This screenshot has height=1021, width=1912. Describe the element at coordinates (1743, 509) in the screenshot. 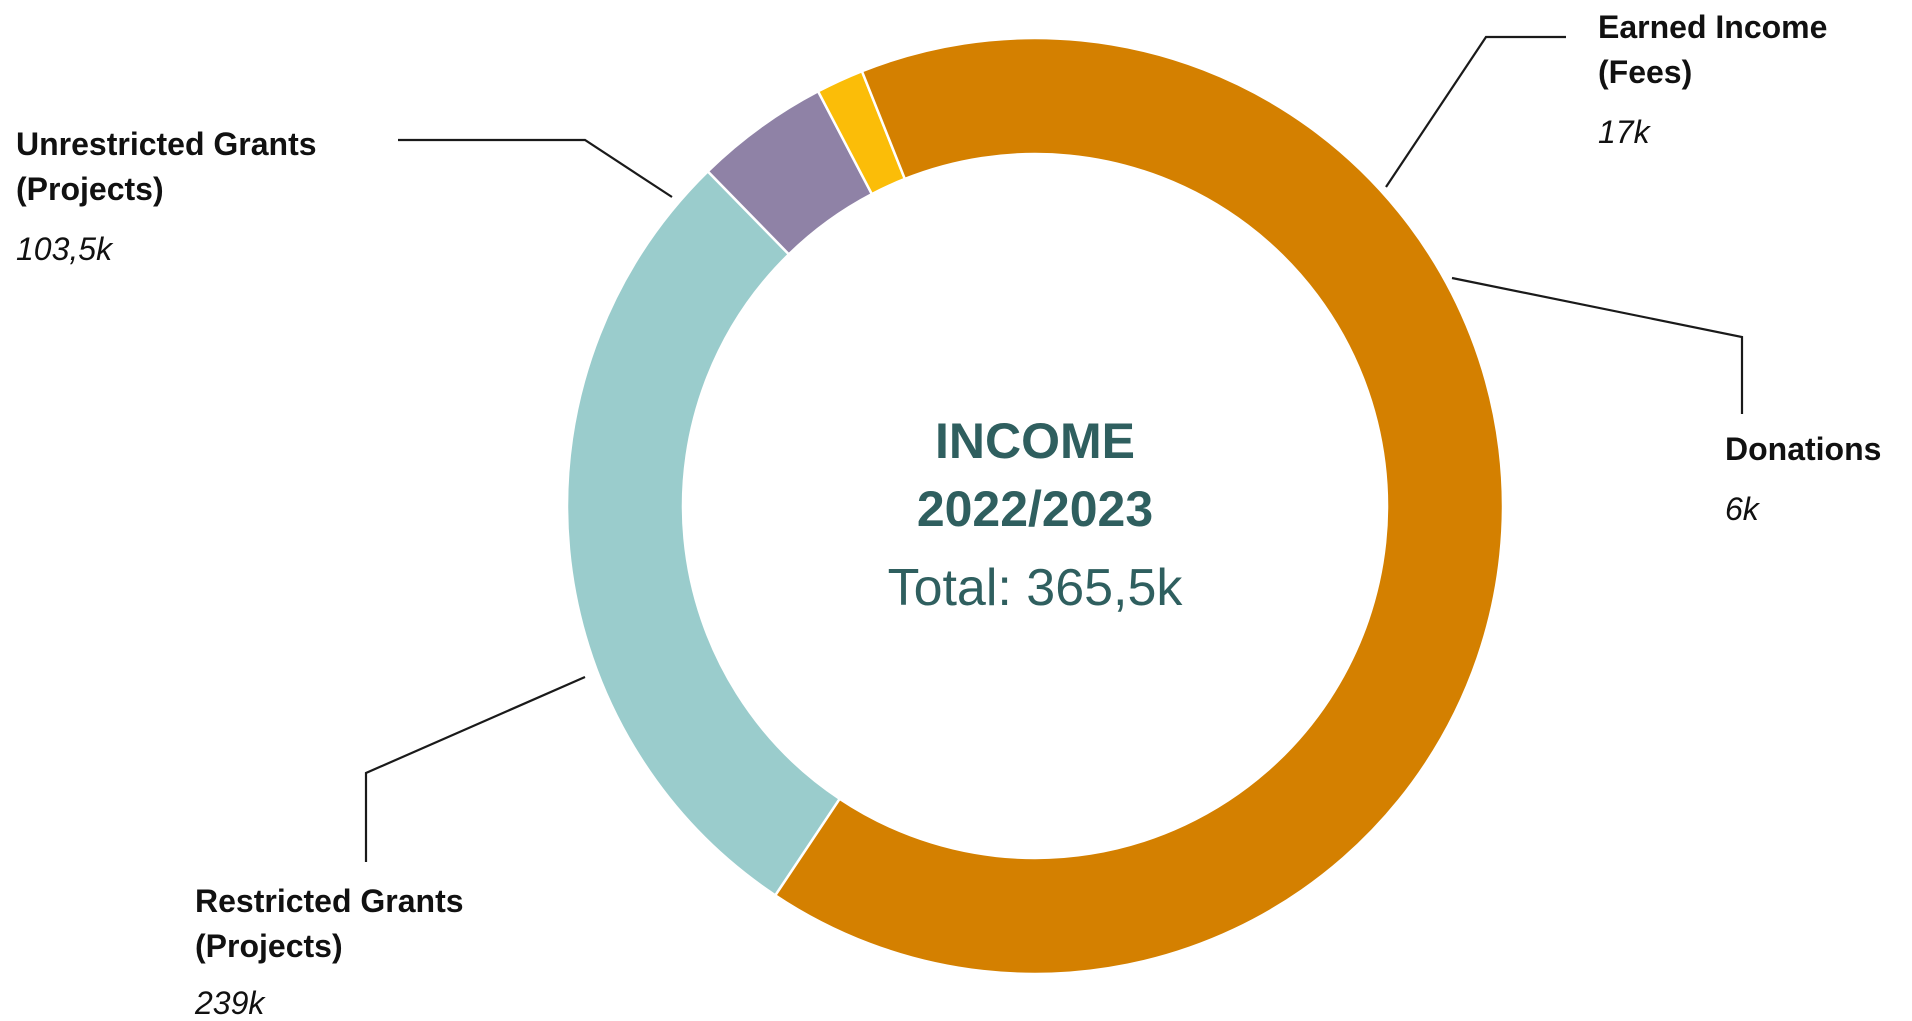

I see `label-donations-value: 6k` at that location.